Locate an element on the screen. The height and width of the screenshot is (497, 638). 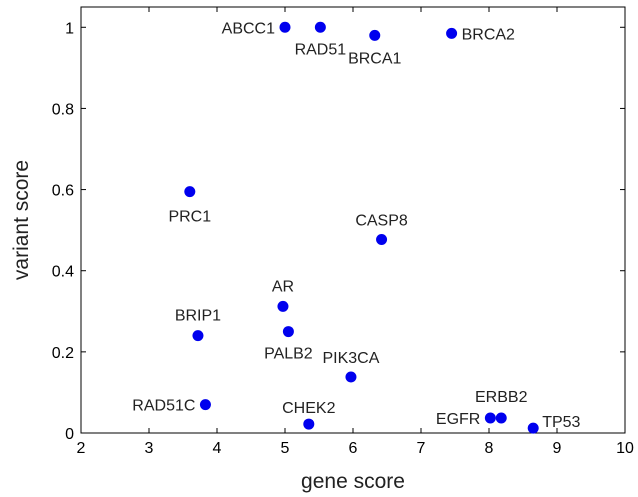
y-axis-title: variant score is located at coordinates (21, 220).